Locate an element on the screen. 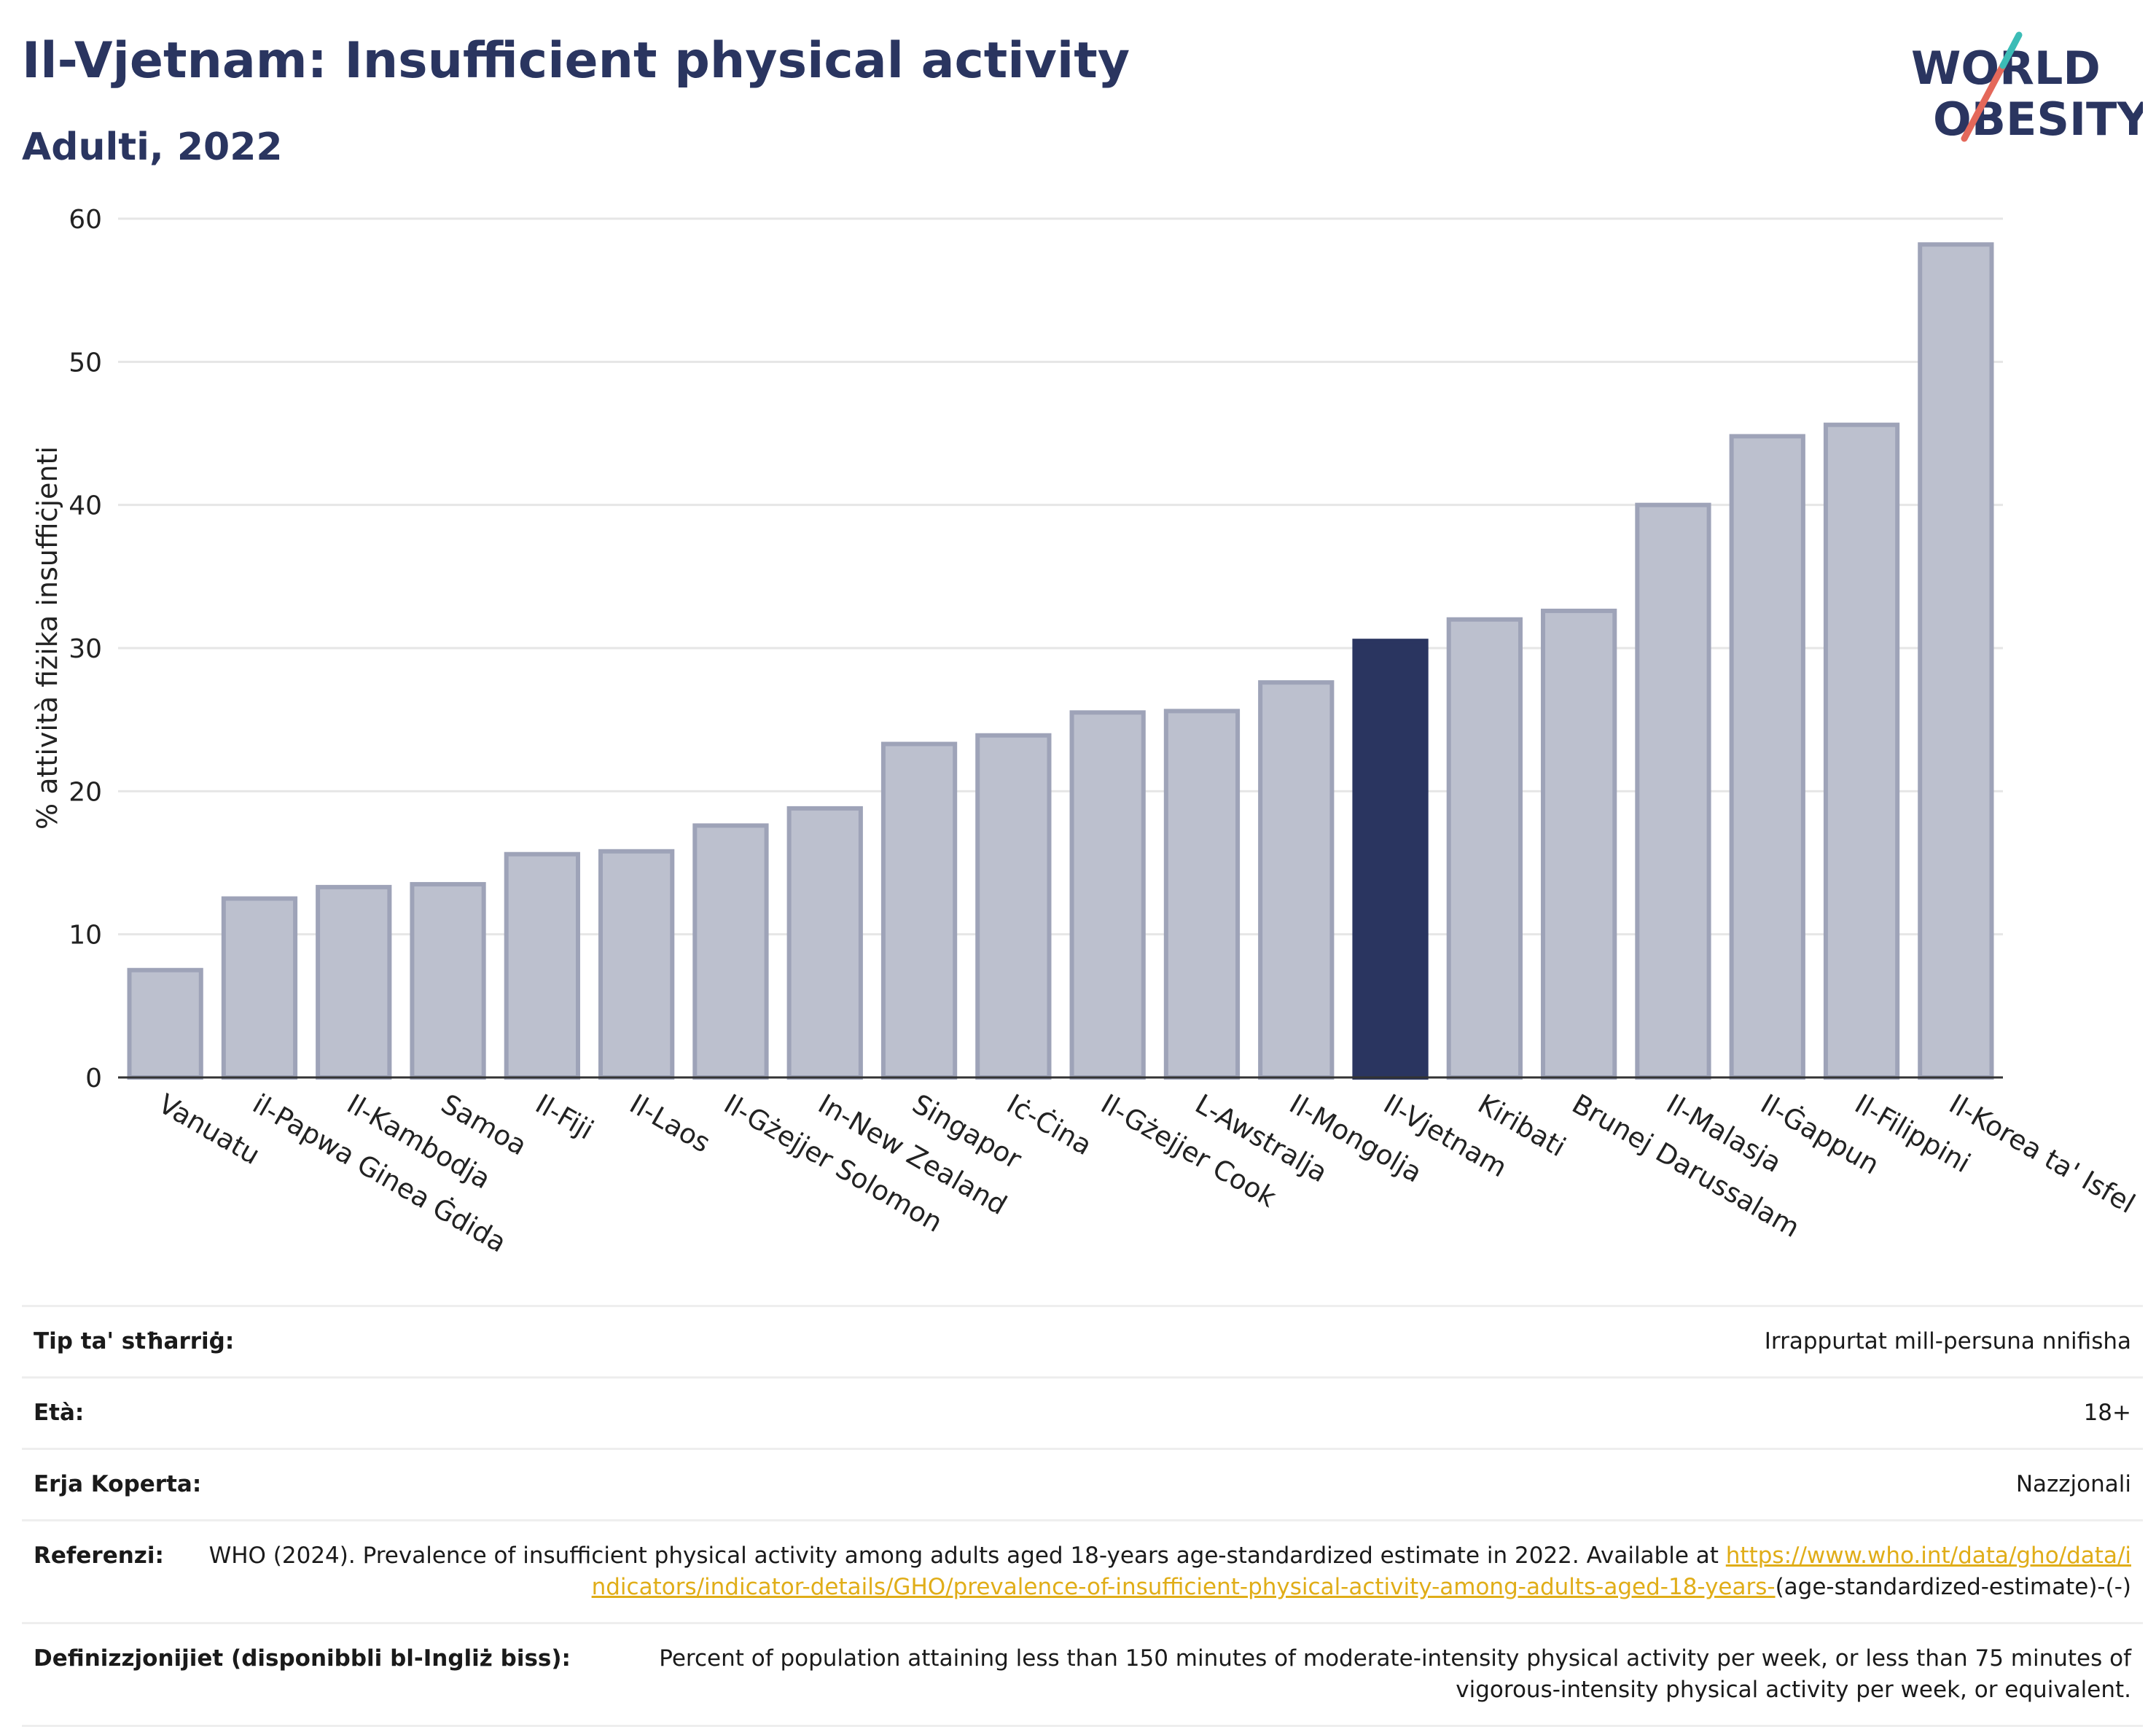 The width and height of the screenshot is (2156, 1735). area-label: Erja Koperta: is located at coordinates (118, 1484).